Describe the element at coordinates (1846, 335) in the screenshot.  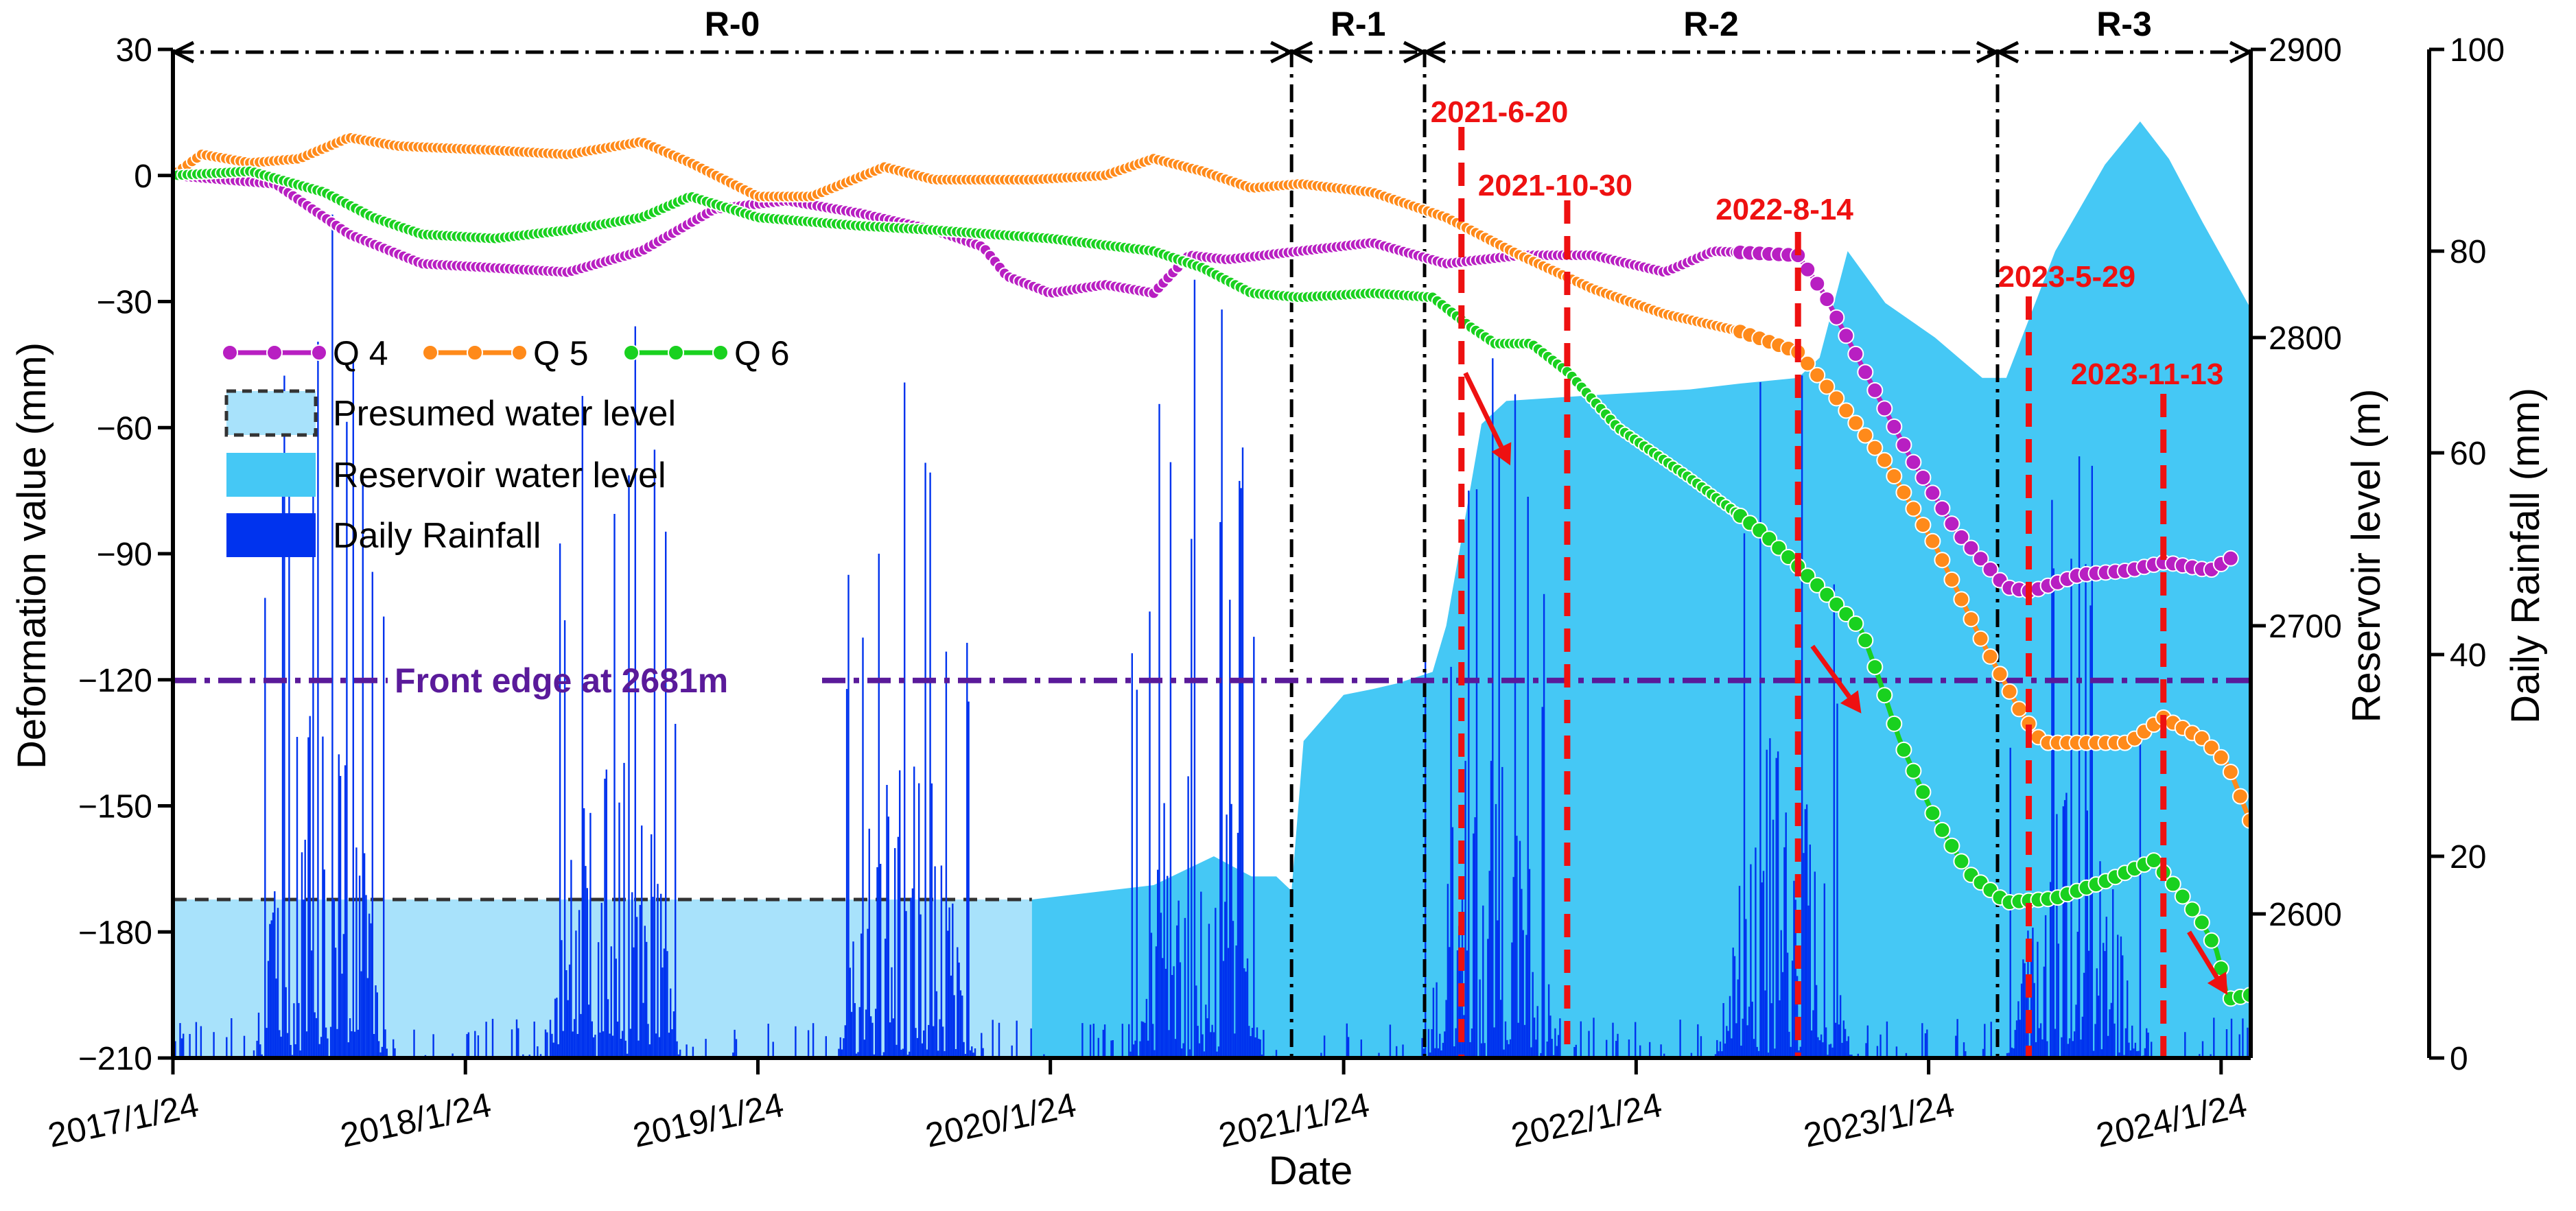
I see `series-point-q4` at that location.